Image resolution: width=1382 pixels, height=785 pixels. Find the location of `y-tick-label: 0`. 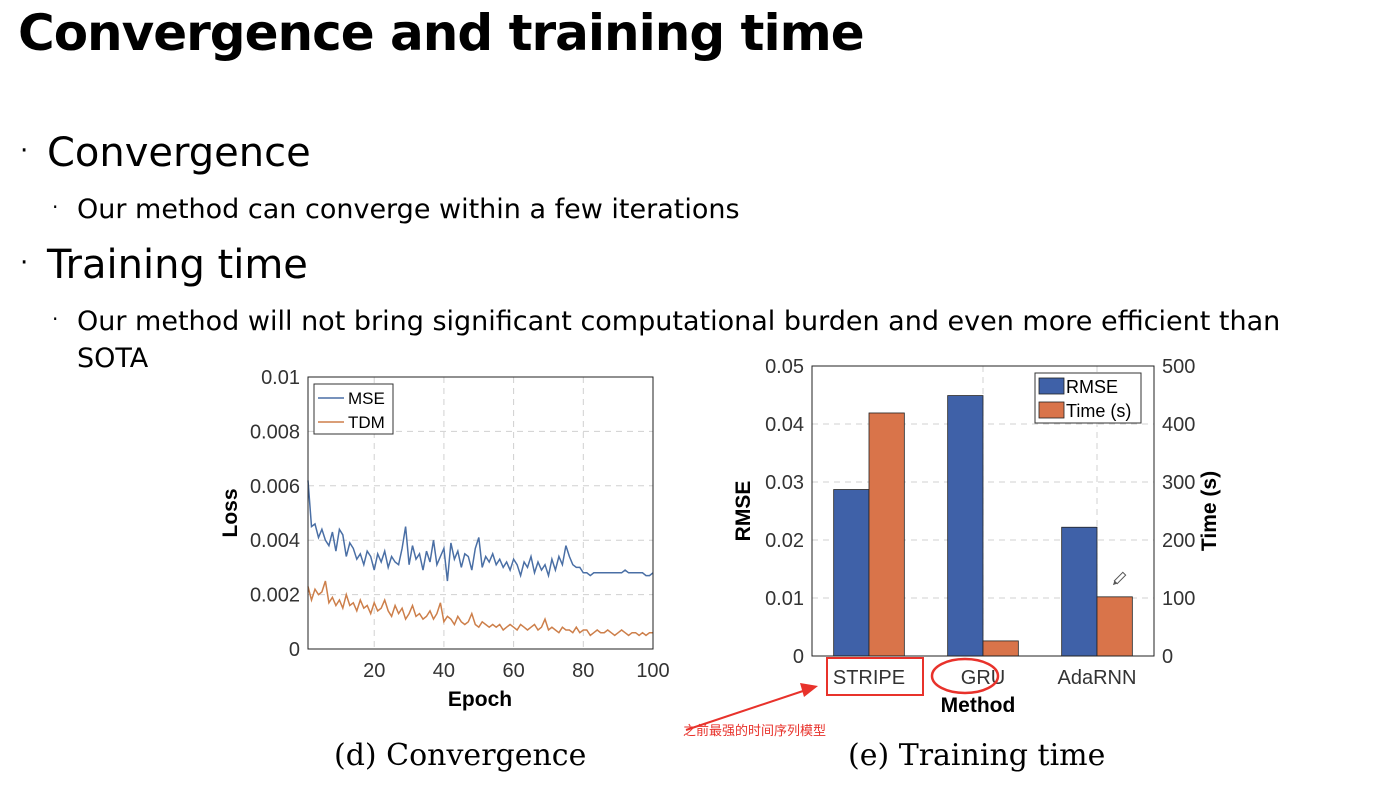

y-tick-label: 0 is located at coordinates (294, 650).